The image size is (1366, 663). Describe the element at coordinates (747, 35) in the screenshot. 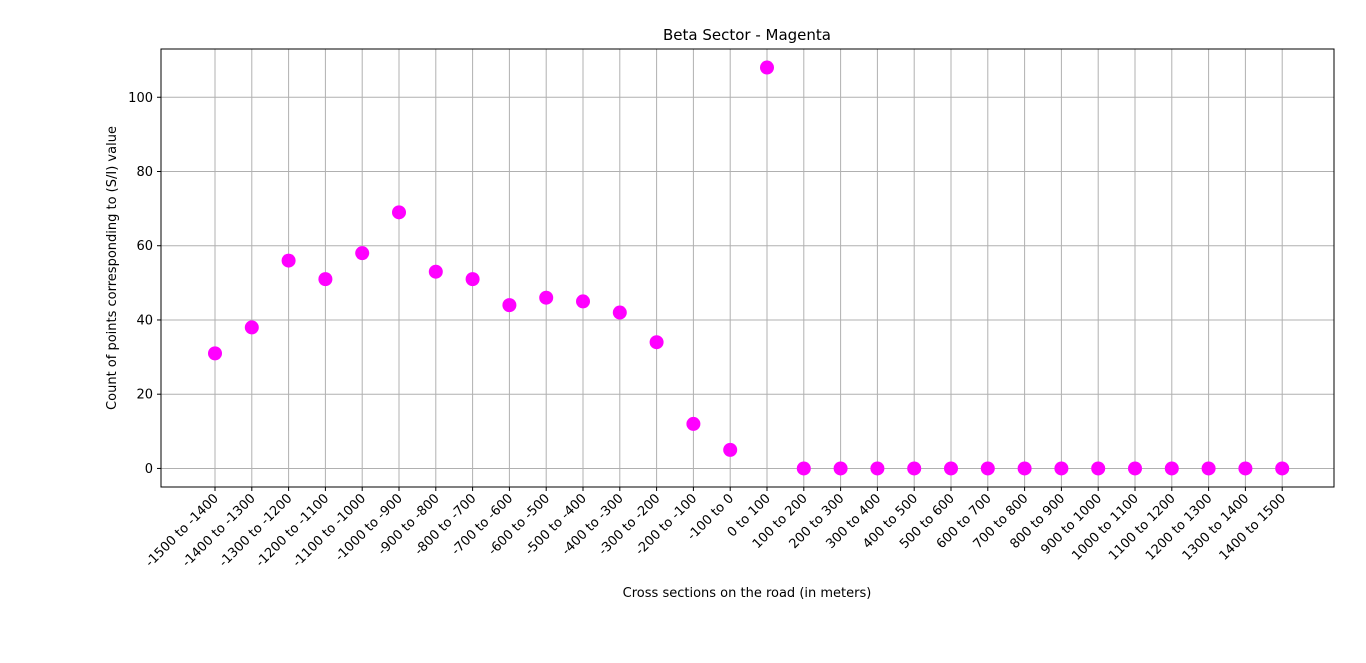

I see `chart-title: Beta Sector - Magenta` at that location.